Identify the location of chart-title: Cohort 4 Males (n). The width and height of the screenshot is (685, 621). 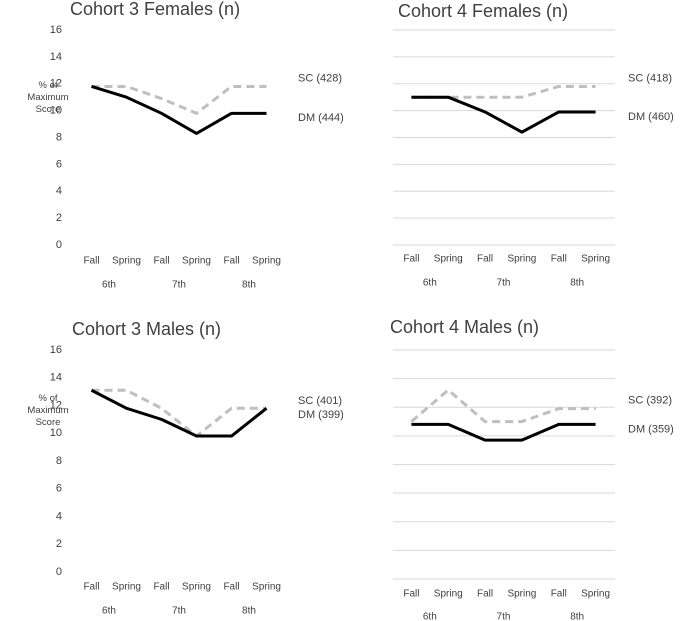
(464, 327).